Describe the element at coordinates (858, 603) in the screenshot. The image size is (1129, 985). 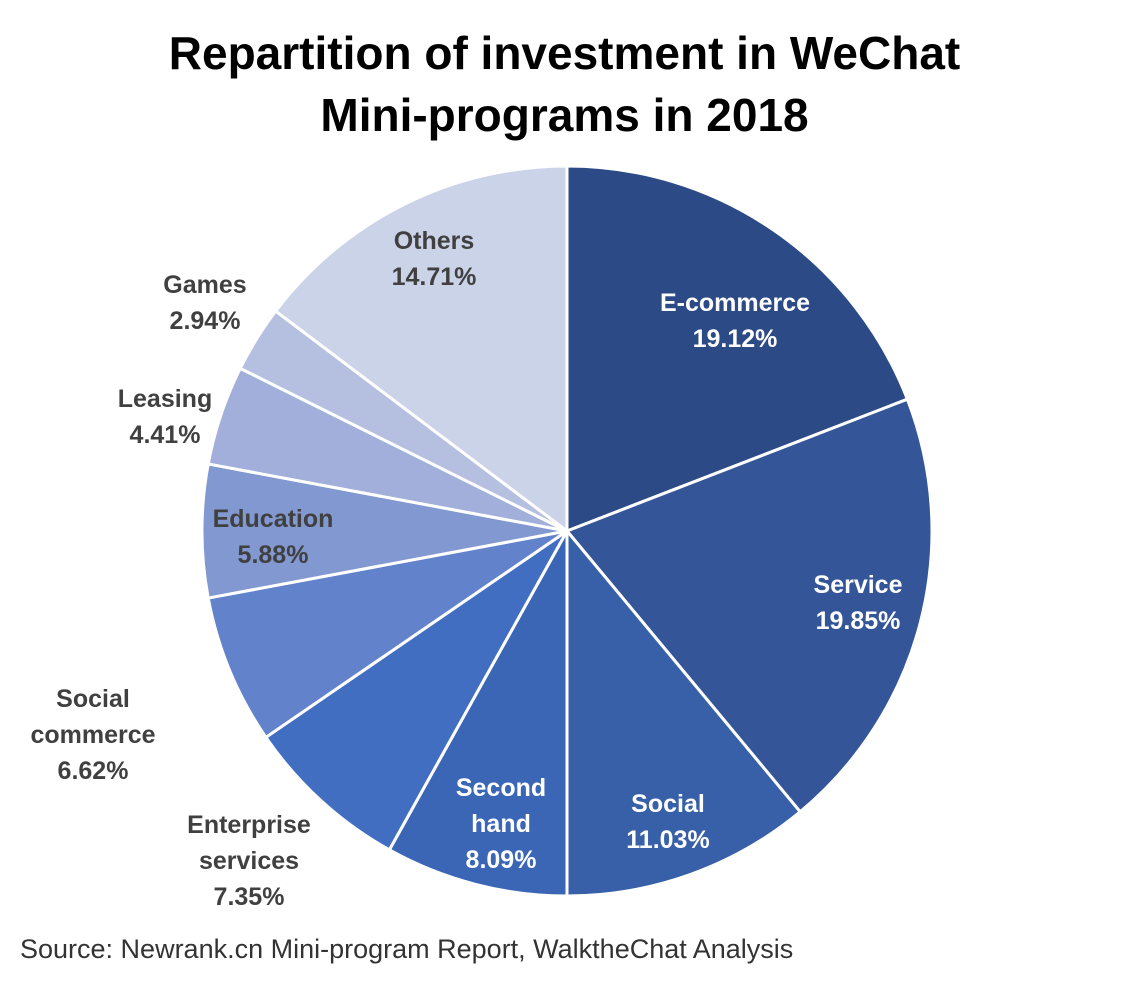
I see `slice-label-service: Service 19.85%` at that location.